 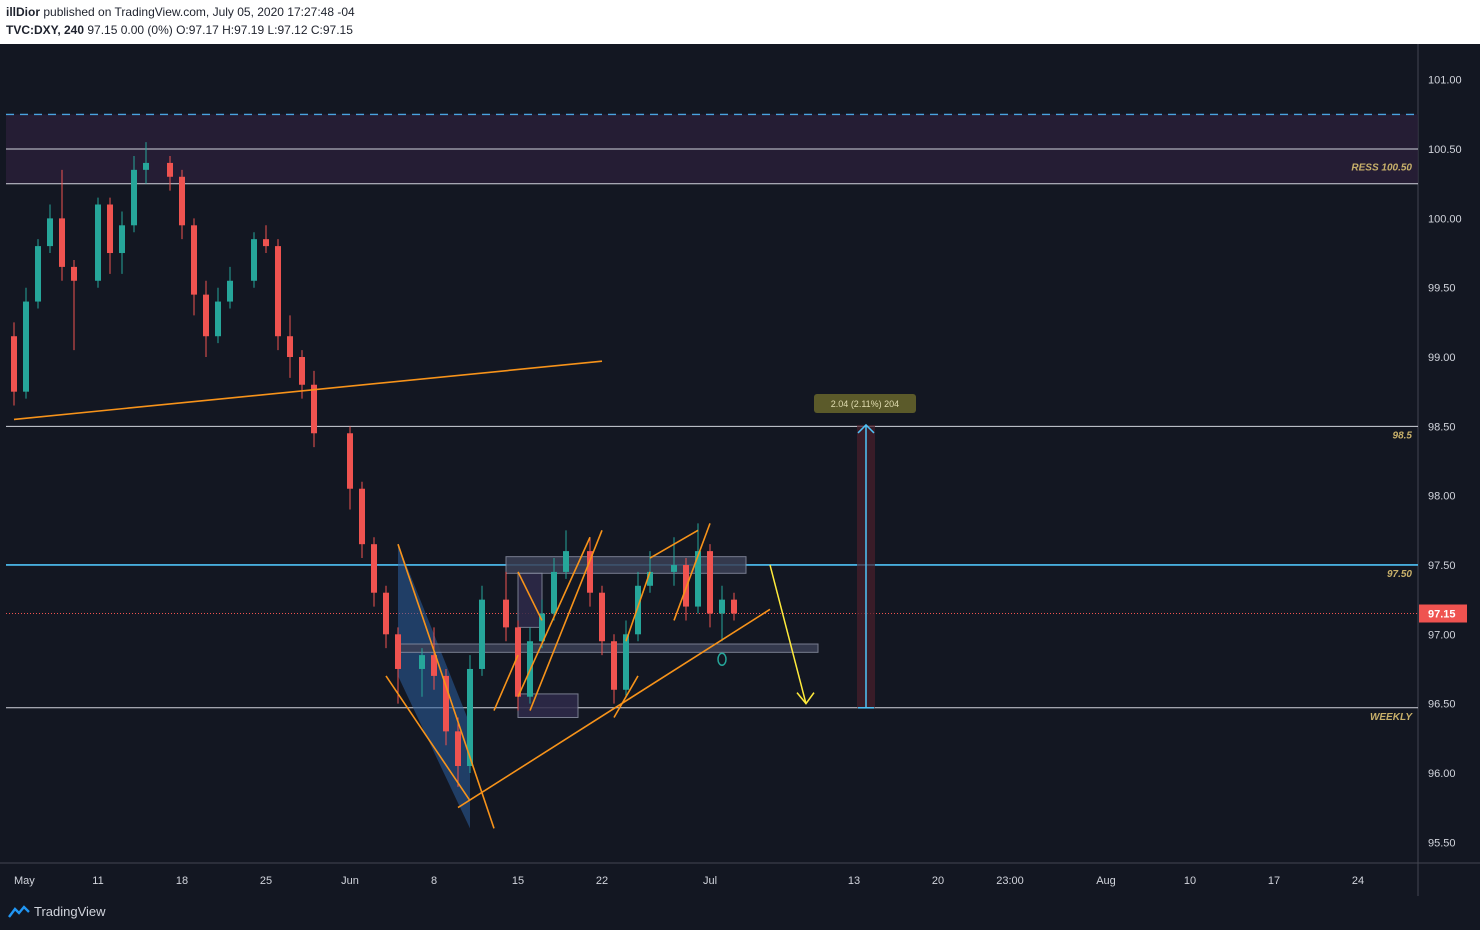 What do you see at coordinates (1442, 843) in the screenshot?
I see `y-tick-11: 95.50` at bounding box center [1442, 843].